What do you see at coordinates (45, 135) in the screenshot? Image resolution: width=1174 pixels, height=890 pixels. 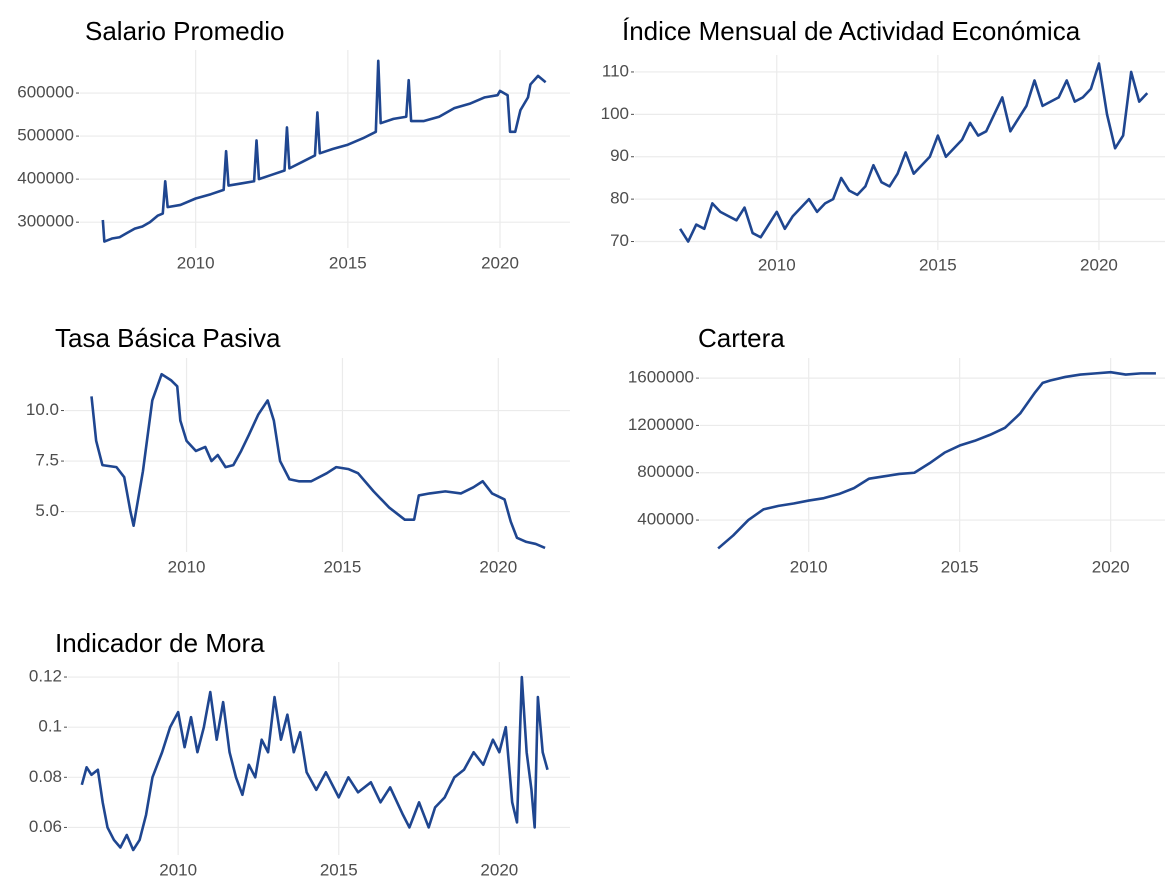 I see `y-tick-label: 500000` at bounding box center [45, 135].